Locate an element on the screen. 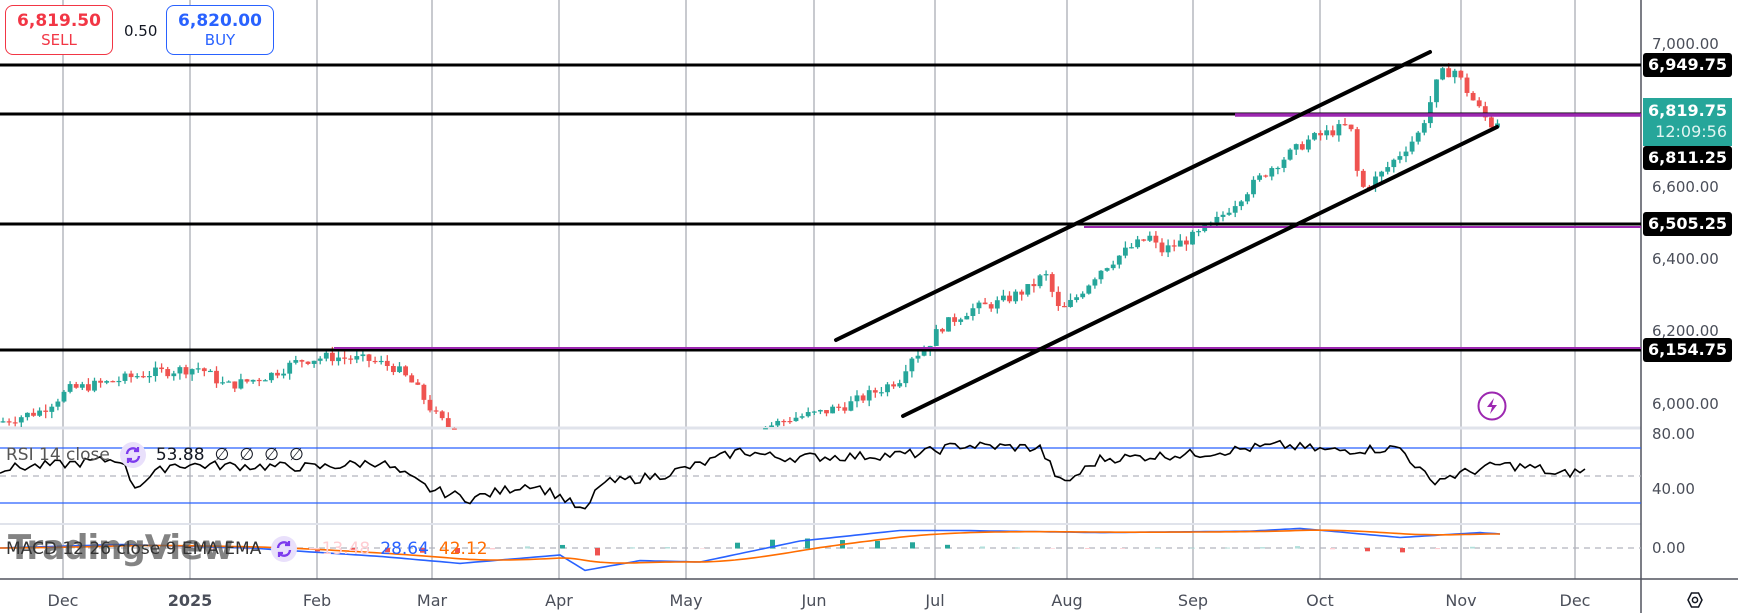  price-axis-label: 6,400.00 is located at coordinates (1685, 259).